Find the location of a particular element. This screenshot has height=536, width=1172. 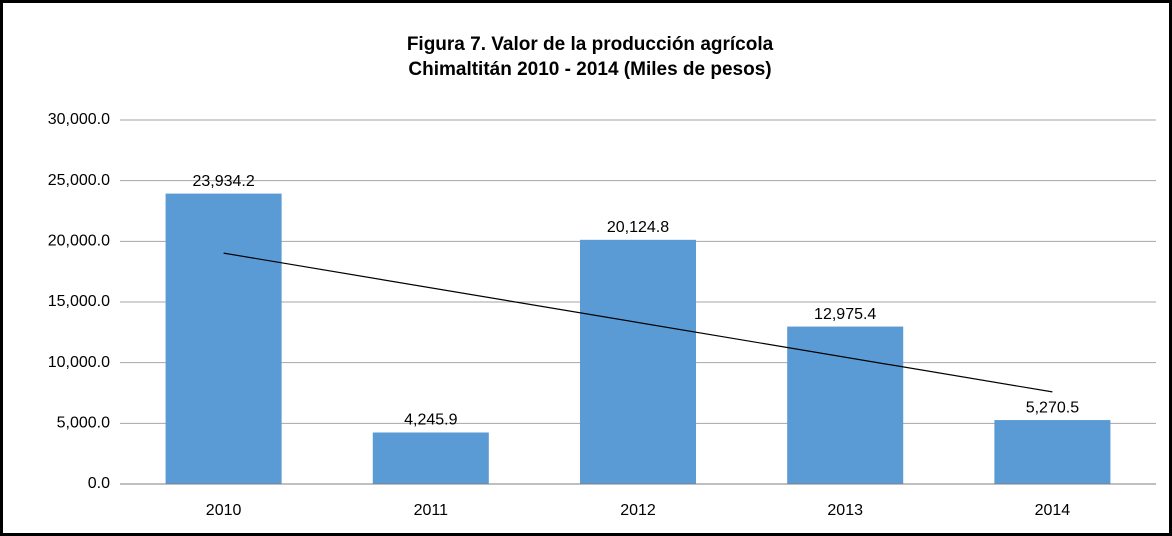

y-tick-label: 25,000.0 is located at coordinates (79, 180).